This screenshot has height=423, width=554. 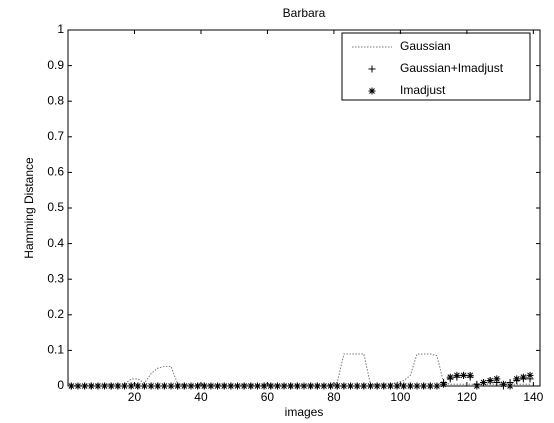 What do you see at coordinates (467, 397) in the screenshot?
I see `x-tick-label: 120` at bounding box center [467, 397].